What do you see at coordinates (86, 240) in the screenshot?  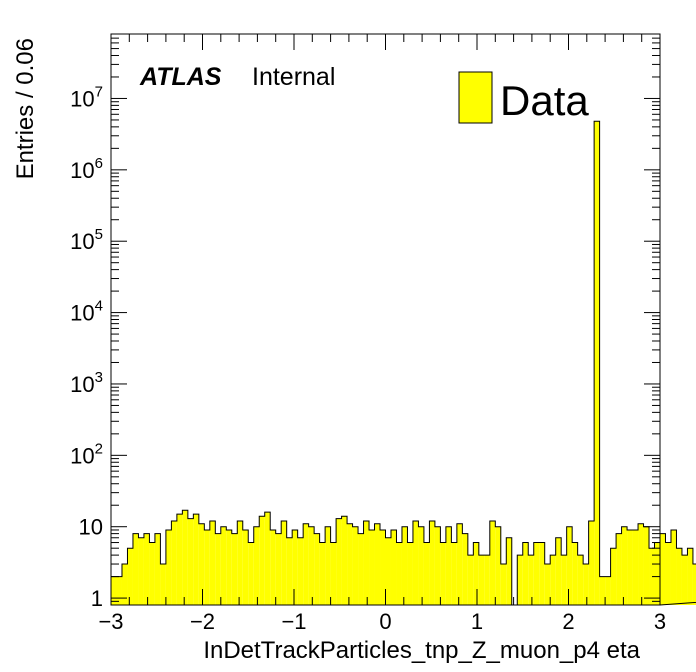 I see `y-tick-label: 10⁵` at bounding box center [86, 240].